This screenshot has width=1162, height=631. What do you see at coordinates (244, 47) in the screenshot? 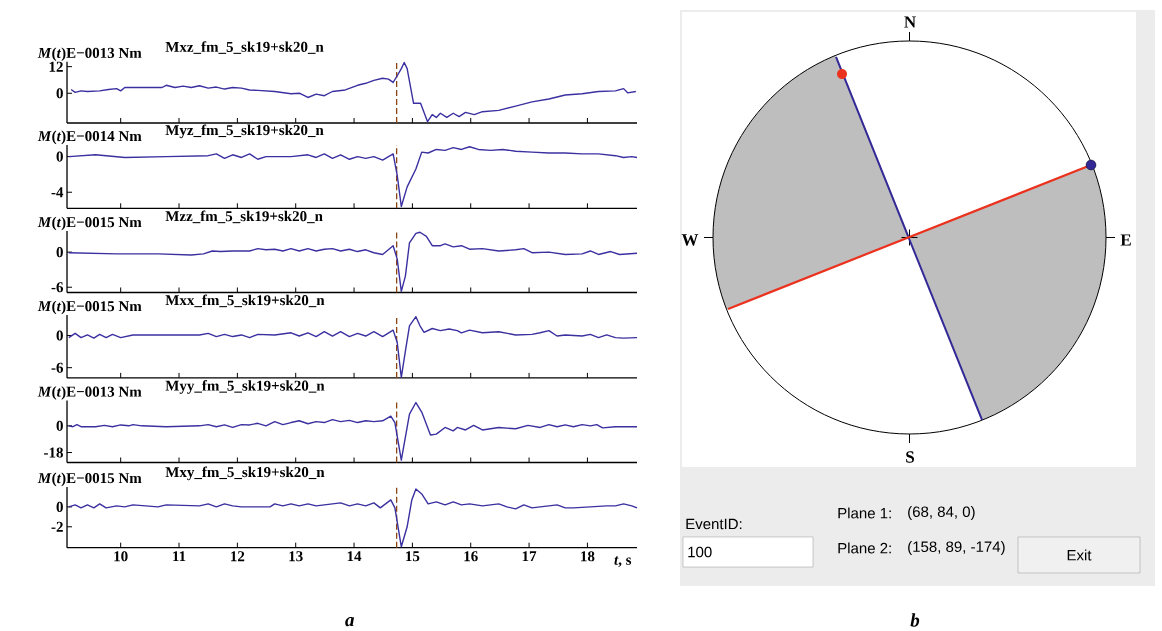
I see `chart-title: Mxz_fm_5_sk19+sk20_n` at bounding box center [244, 47].